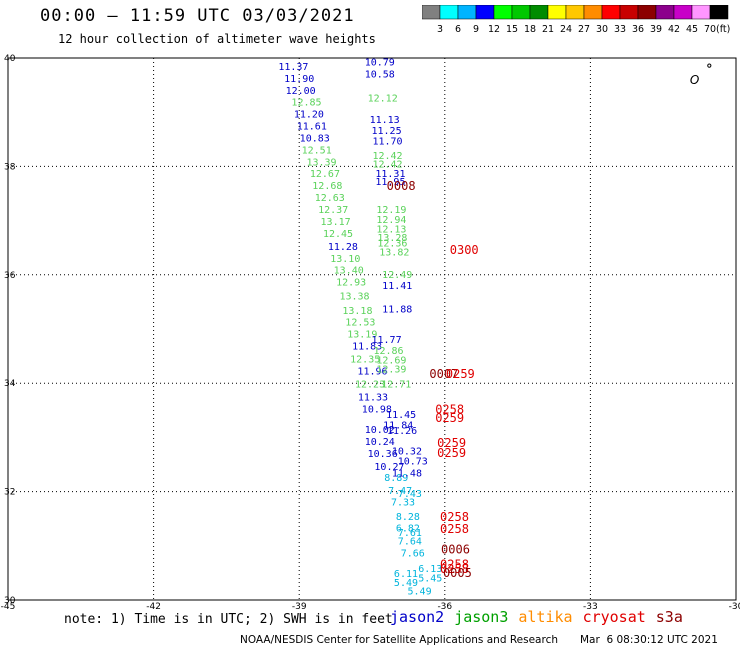  What do you see at coordinates (317, 150) in the screenshot?
I see `wave-height-label: 12.51` at bounding box center [317, 150].